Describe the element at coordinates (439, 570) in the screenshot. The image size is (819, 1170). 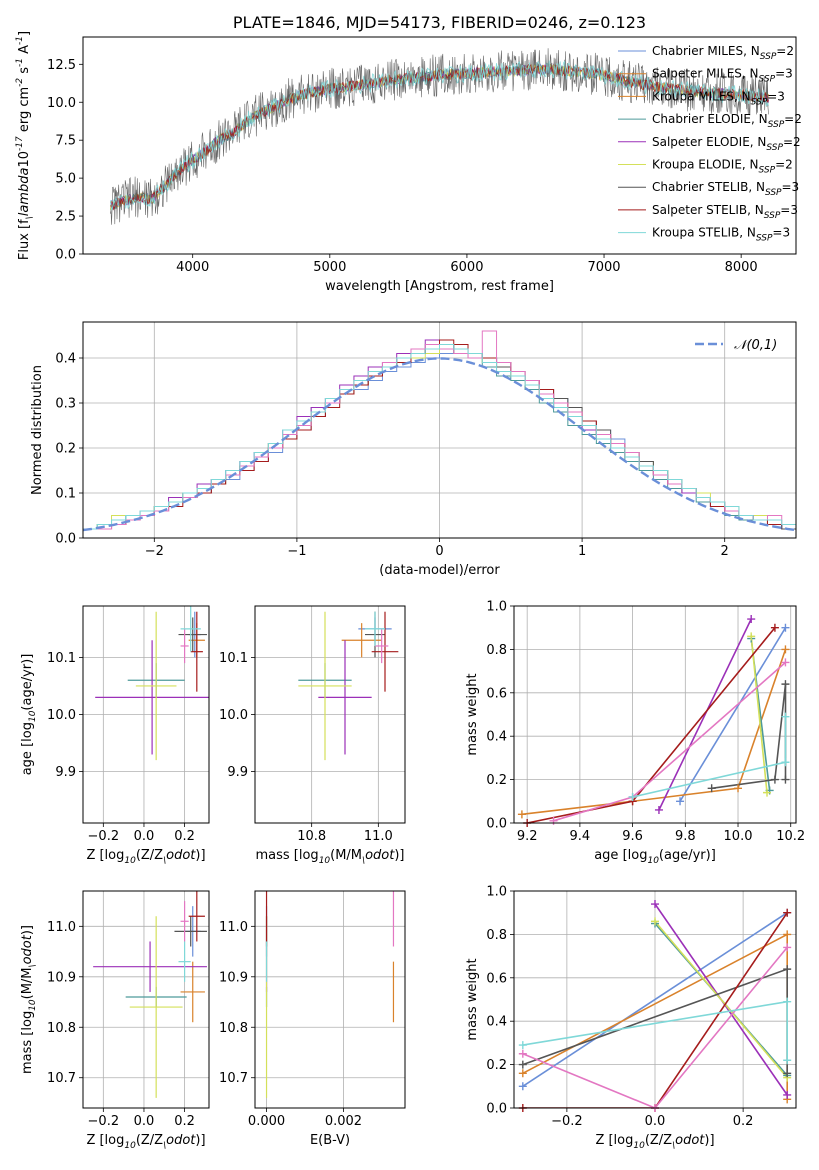
I see `x-axis-label: (data-model)/error` at that location.